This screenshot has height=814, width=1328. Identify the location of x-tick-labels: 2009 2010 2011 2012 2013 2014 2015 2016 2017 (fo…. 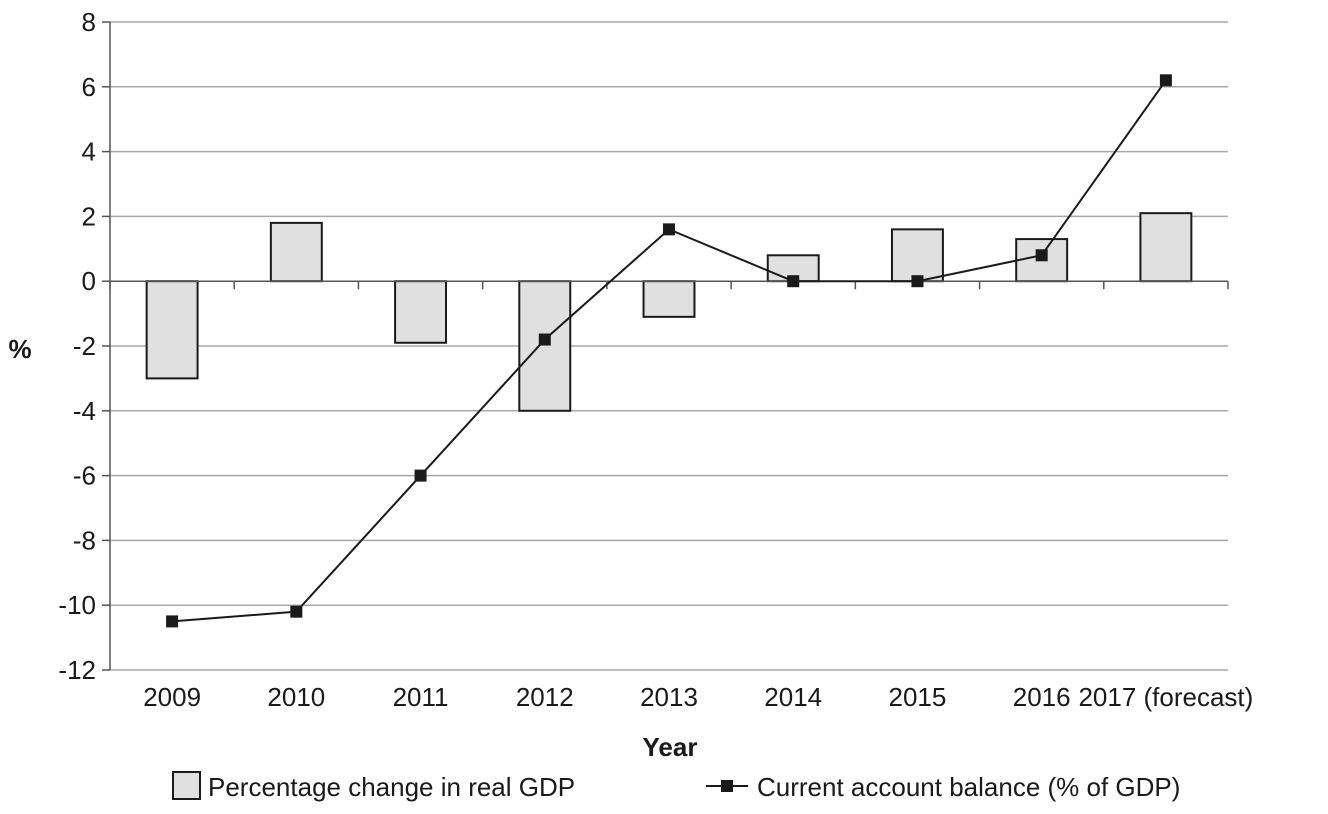
(698, 697).